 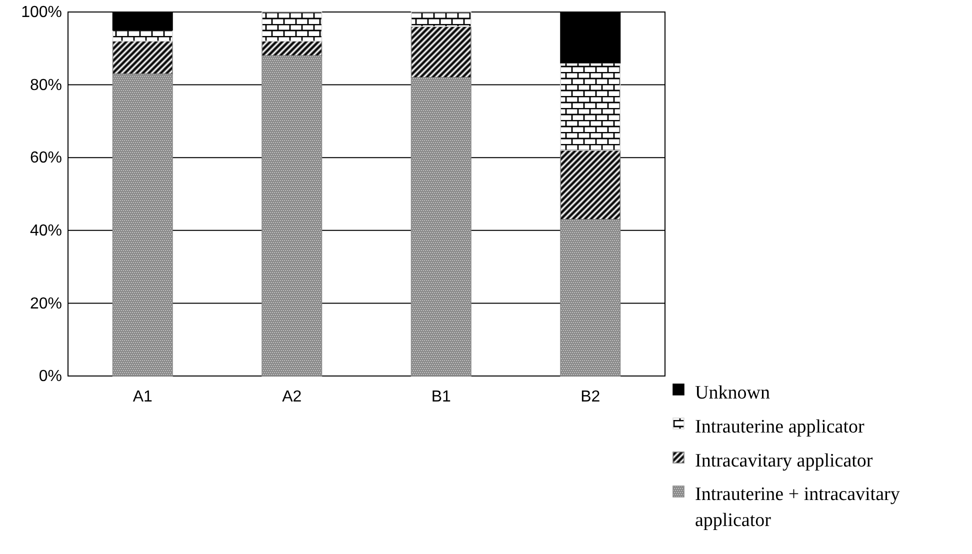 What do you see at coordinates (46, 85) in the screenshot?
I see `y-tick-label: 80%` at bounding box center [46, 85].